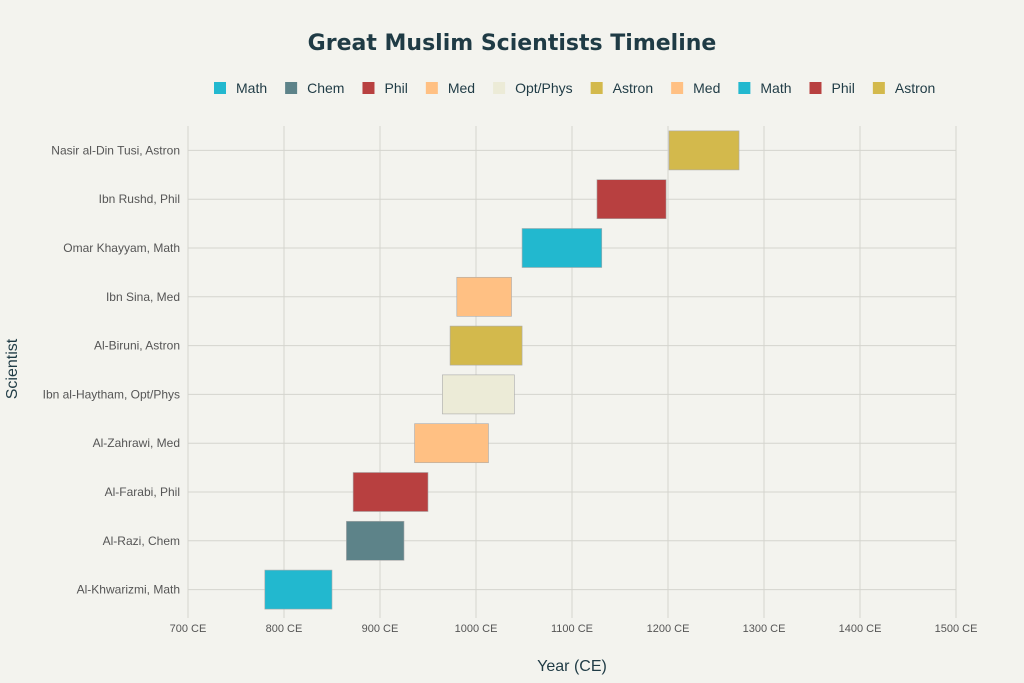 This screenshot has width=1024, height=683. Describe the element at coordinates (478, 394) in the screenshot. I see `bar-ibn-al-haytham` at that location.